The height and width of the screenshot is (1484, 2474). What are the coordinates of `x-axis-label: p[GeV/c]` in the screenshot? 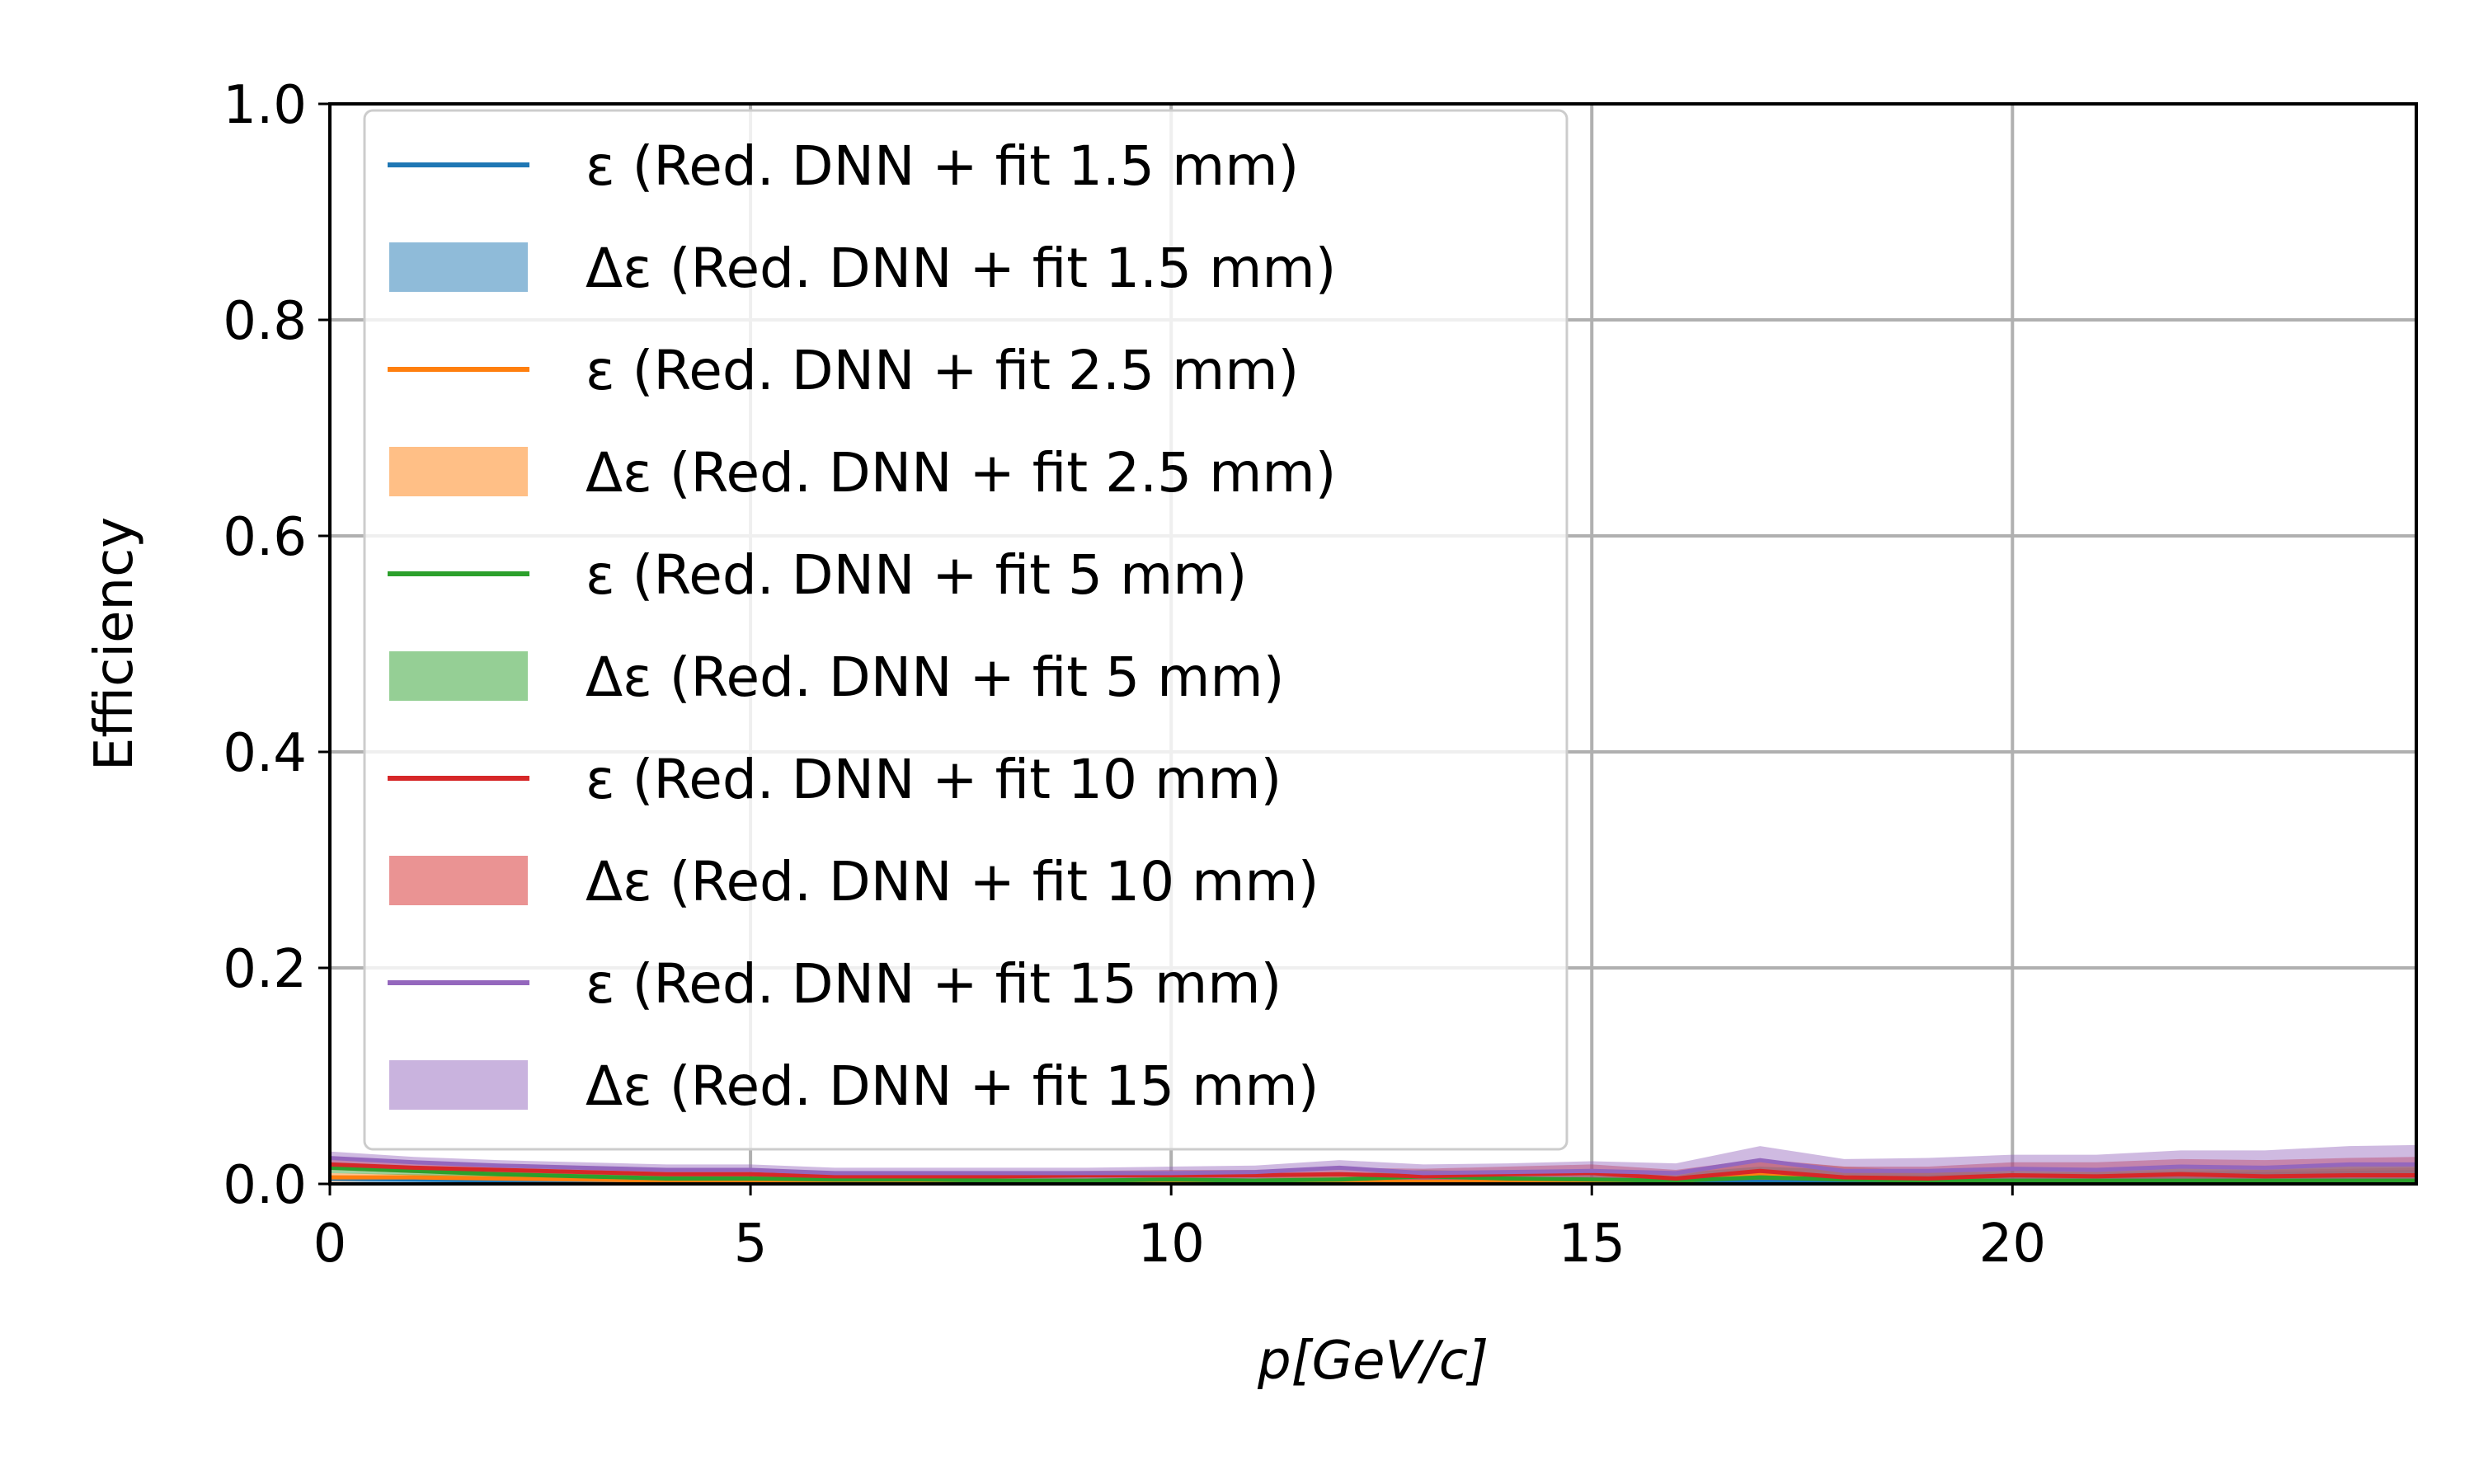 It's located at (1373, 1361).